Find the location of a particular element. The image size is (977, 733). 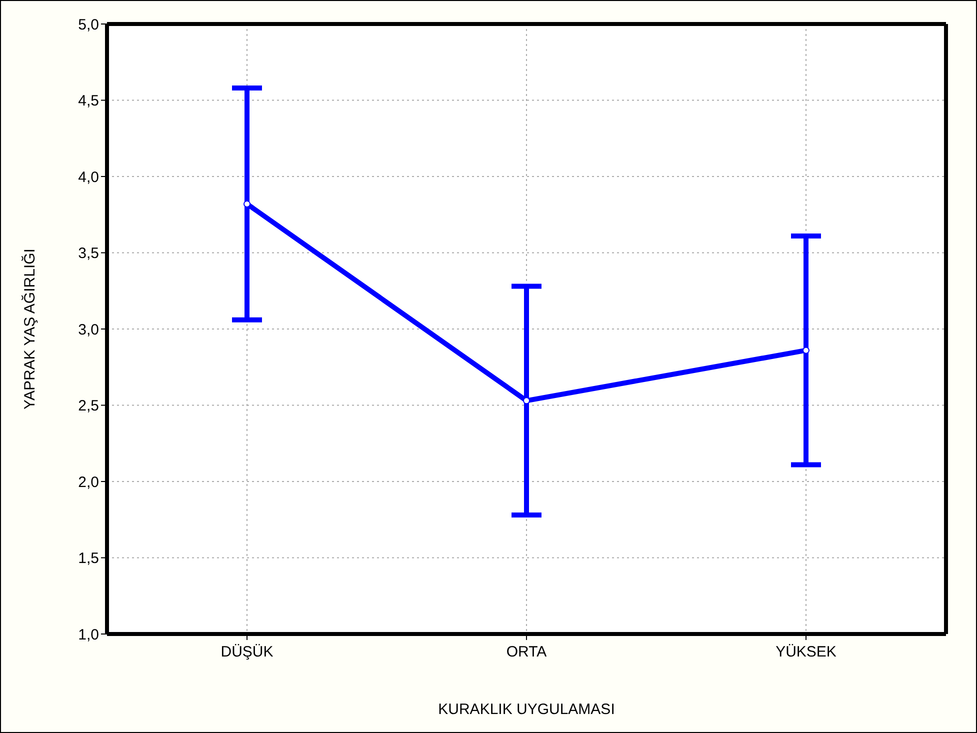

x-axis-title: KURAKLIK UYGULAMASI is located at coordinates (526, 709).